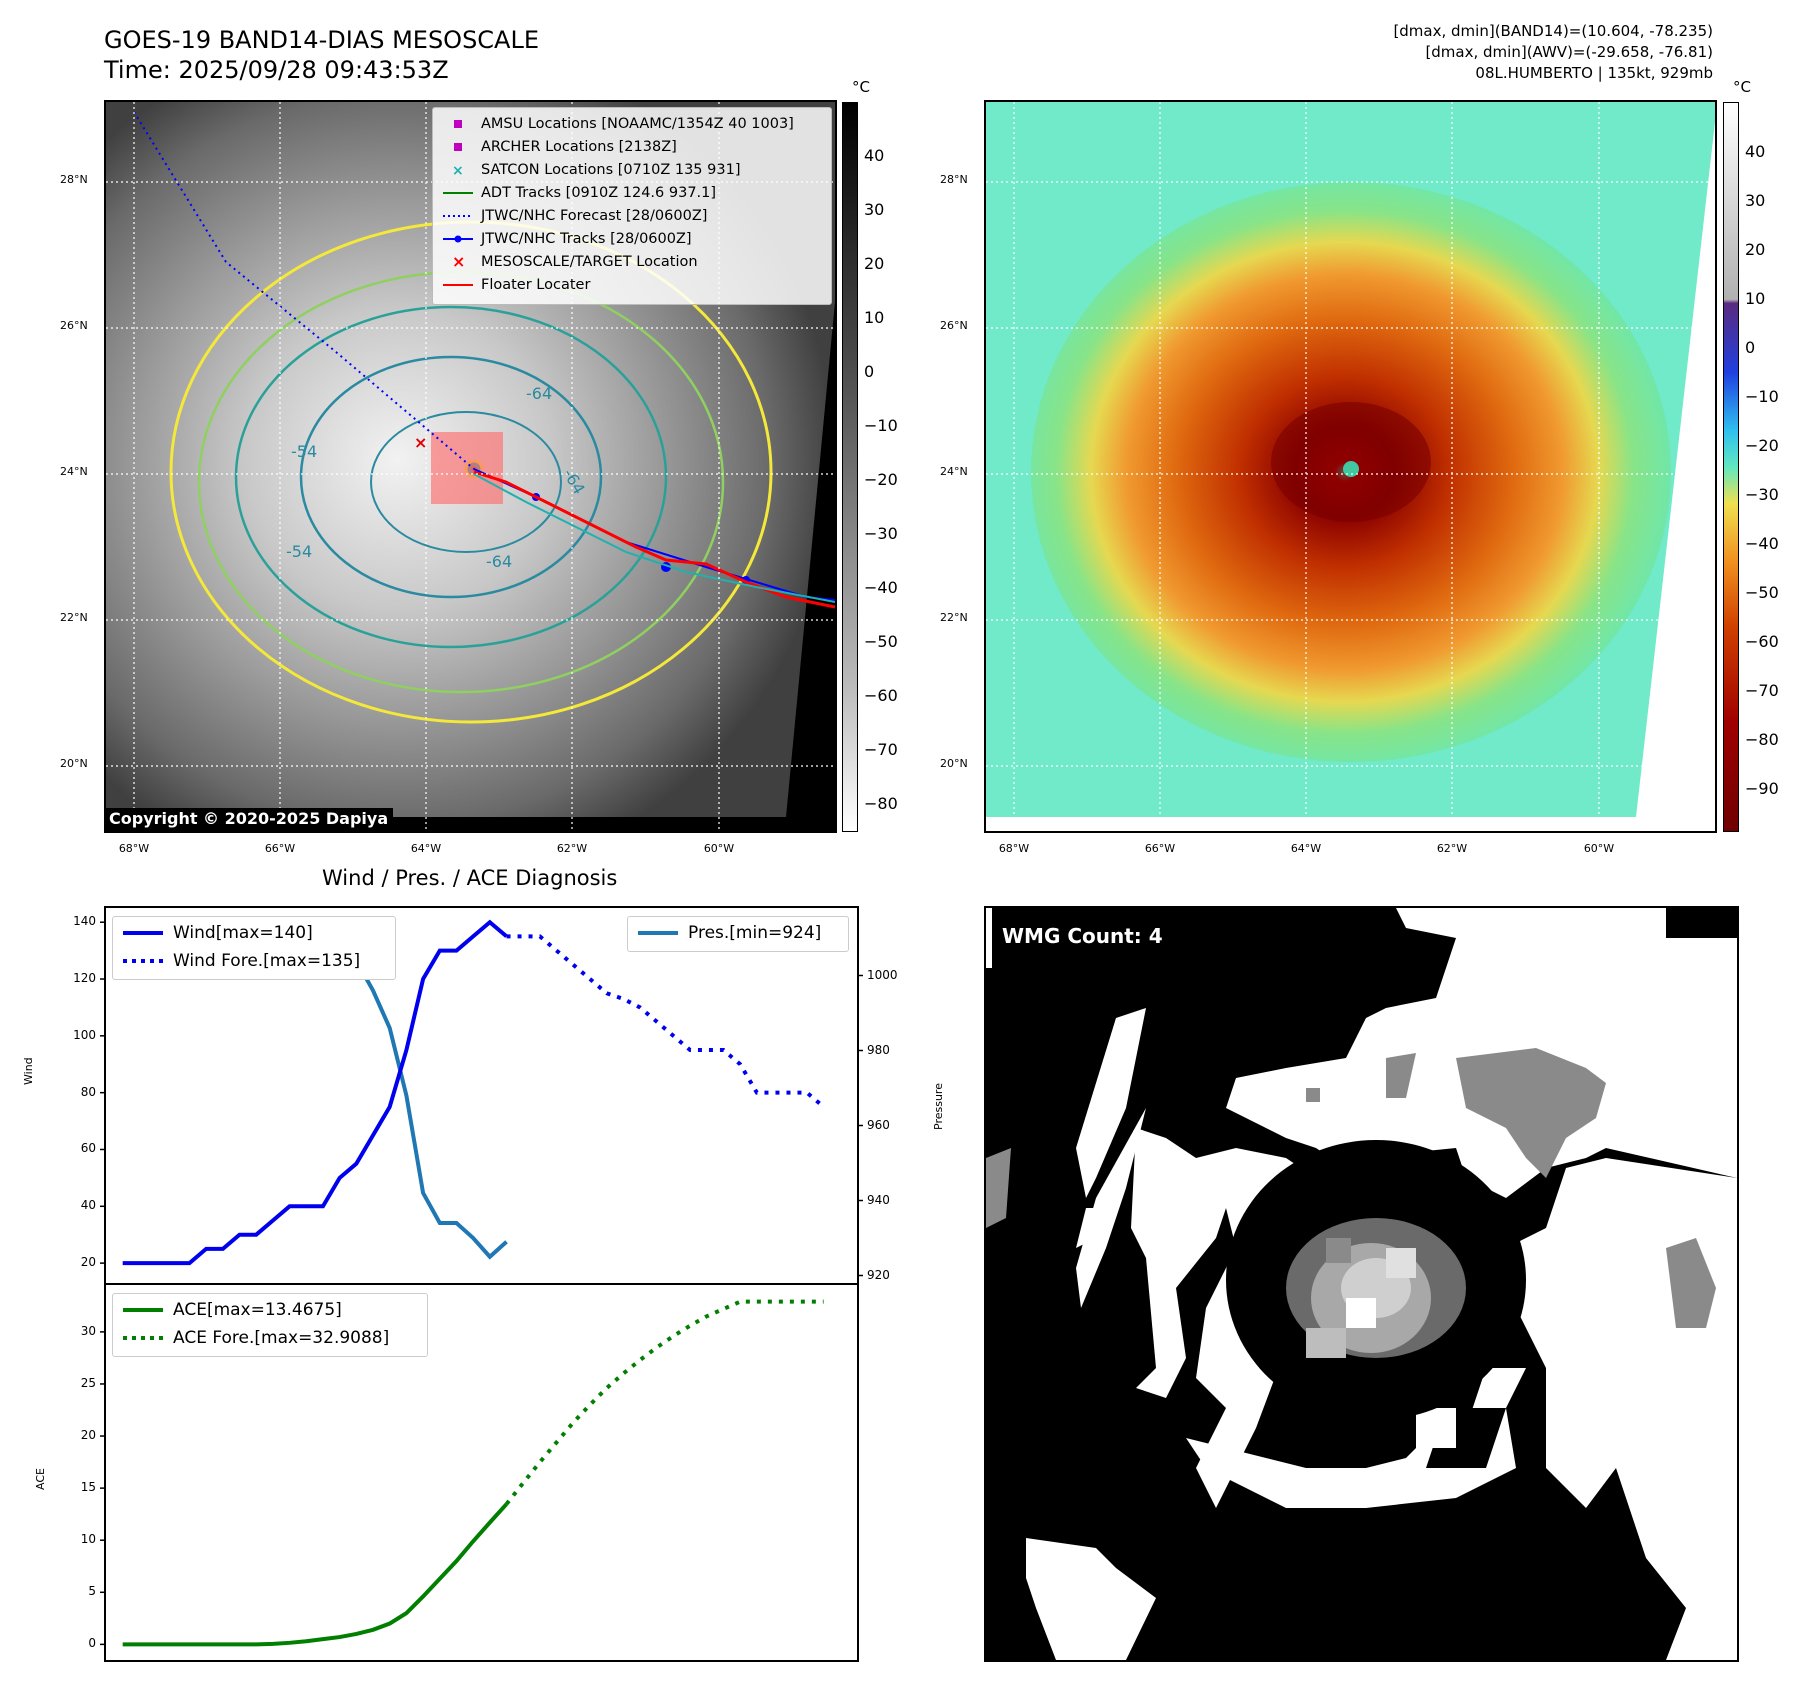 This screenshot has height=1690, width=1797. I want to click on map-legend-item: Floater Locater, so click(515, 285).